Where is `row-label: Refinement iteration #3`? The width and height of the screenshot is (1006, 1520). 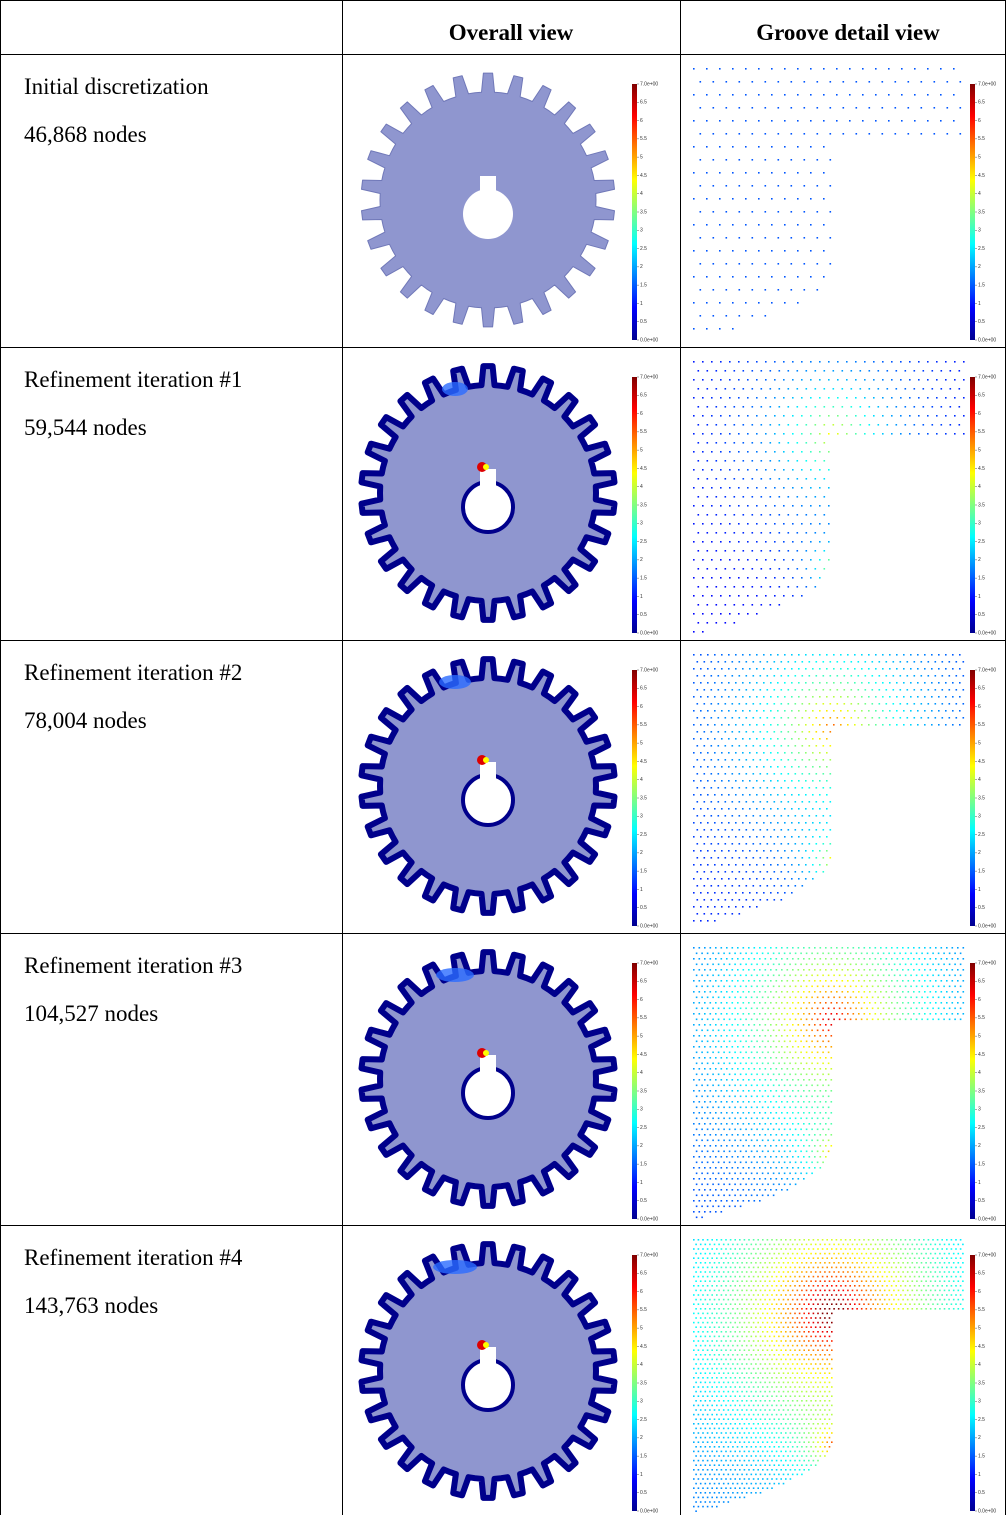 row-label: Refinement iteration #3 is located at coordinates (133, 965).